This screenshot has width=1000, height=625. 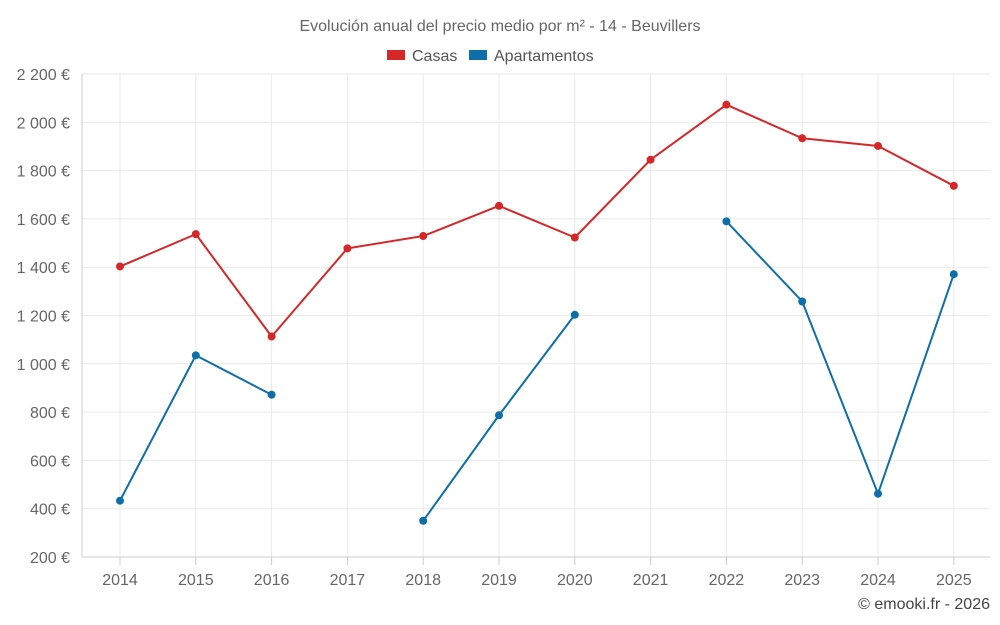 What do you see at coordinates (434, 56) in the screenshot?
I see `legend-label: Casas` at bounding box center [434, 56].